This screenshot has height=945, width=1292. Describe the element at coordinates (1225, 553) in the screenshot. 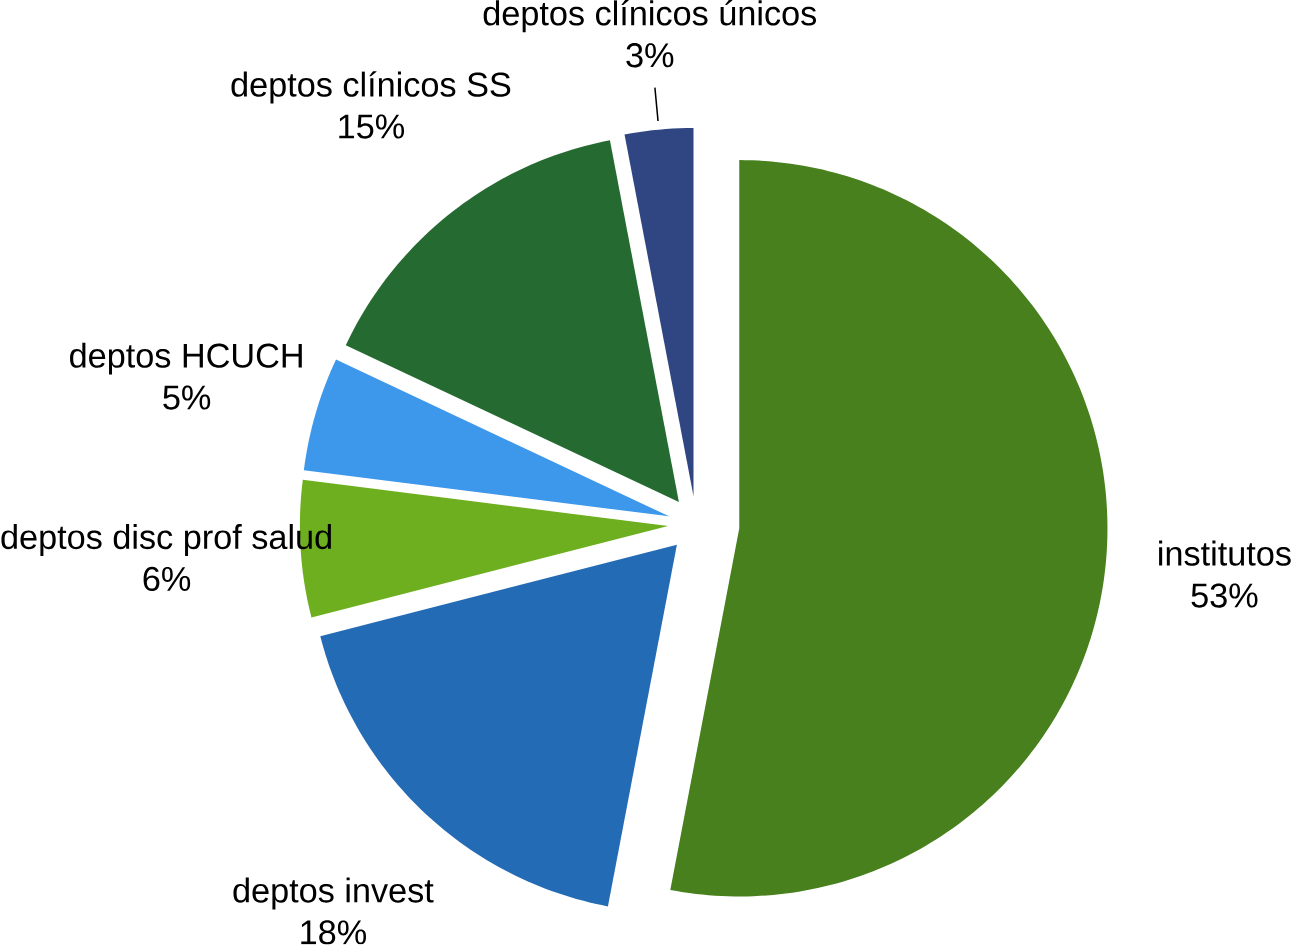

I see `slice-label: institutos` at that location.